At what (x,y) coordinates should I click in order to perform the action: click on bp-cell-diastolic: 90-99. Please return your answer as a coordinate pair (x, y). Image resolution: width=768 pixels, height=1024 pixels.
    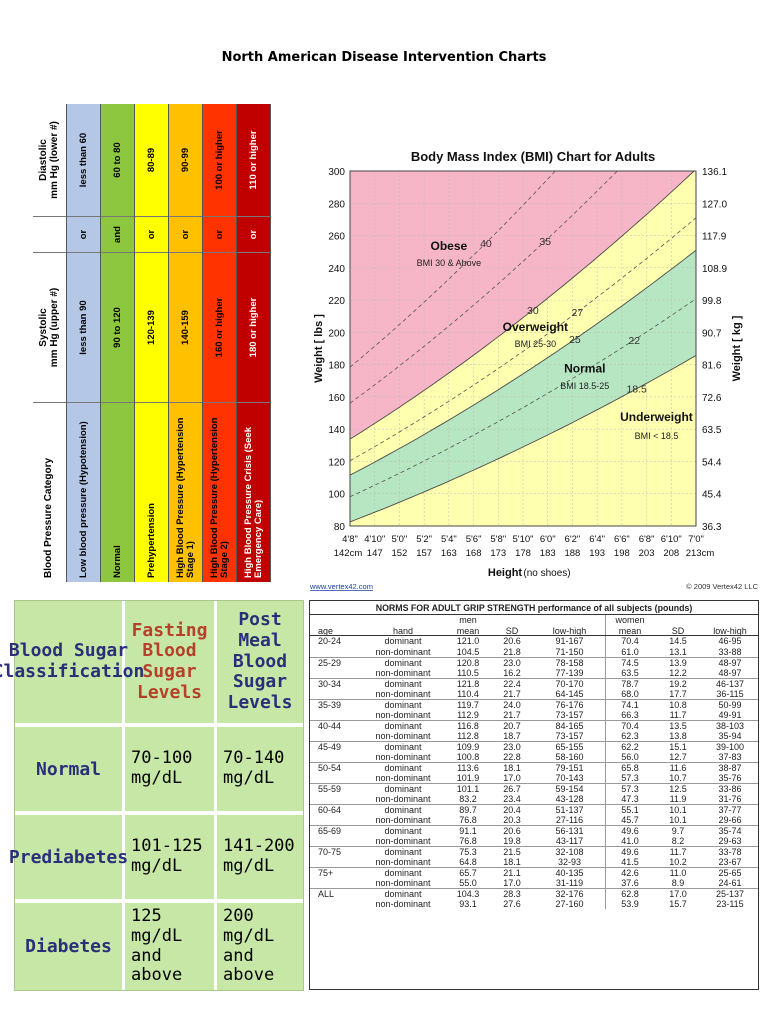
    Looking at the image, I should click on (185, 160).